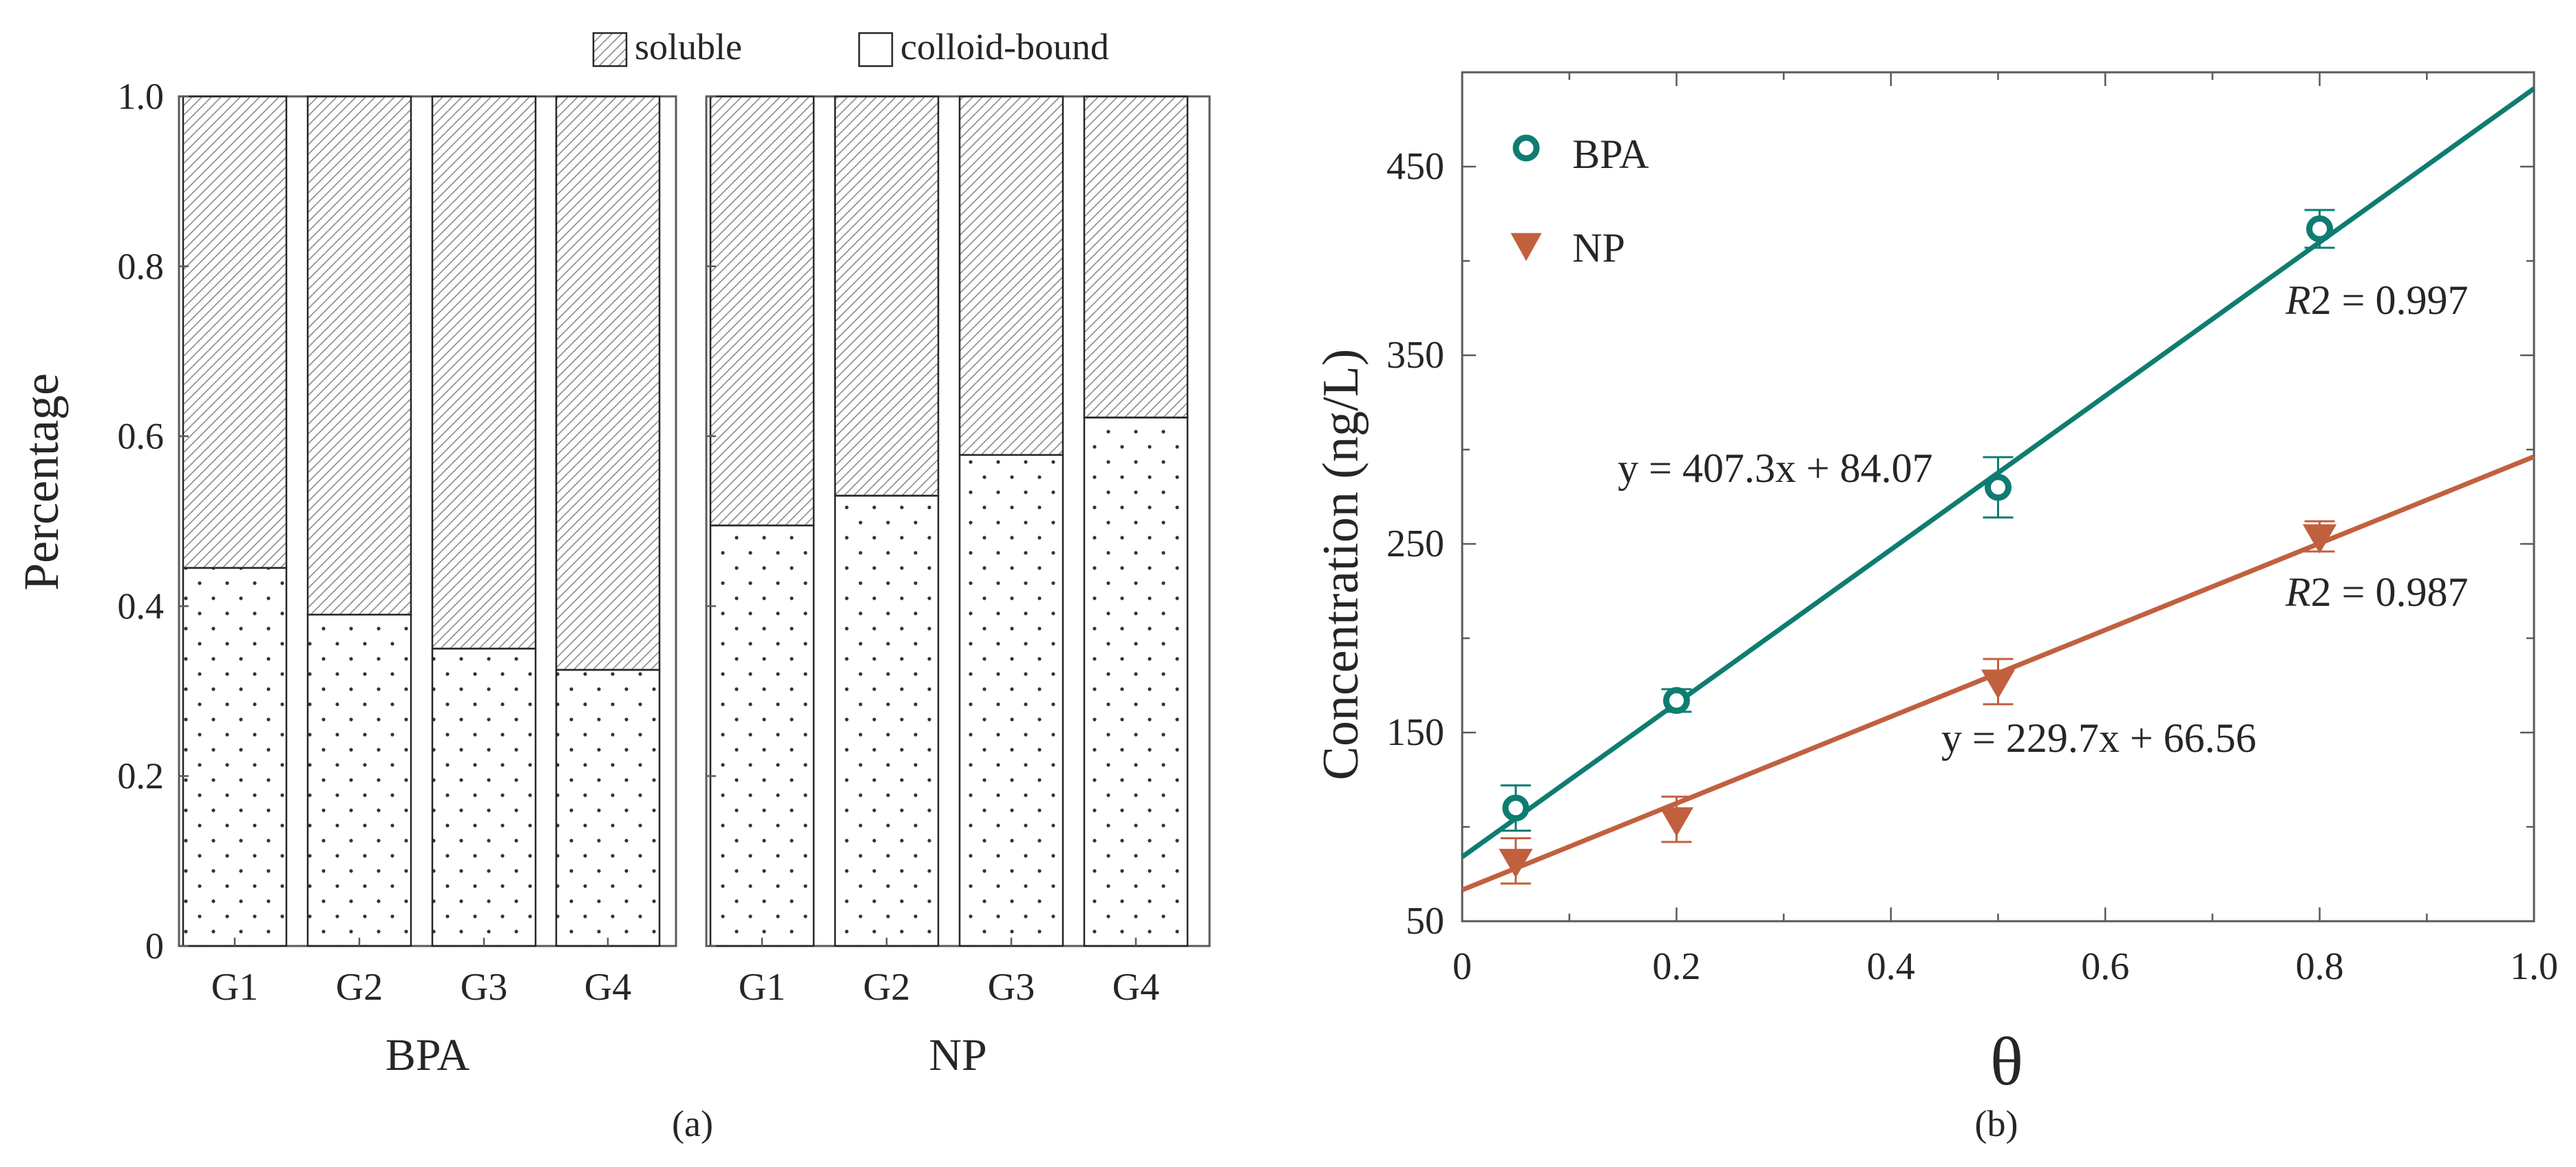 This screenshot has width=2576, height=1167. What do you see at coordinates (1891, 967) in the screenshot?
I see `xtick-label-b: 0.4` at bounding box center [1891, 967].